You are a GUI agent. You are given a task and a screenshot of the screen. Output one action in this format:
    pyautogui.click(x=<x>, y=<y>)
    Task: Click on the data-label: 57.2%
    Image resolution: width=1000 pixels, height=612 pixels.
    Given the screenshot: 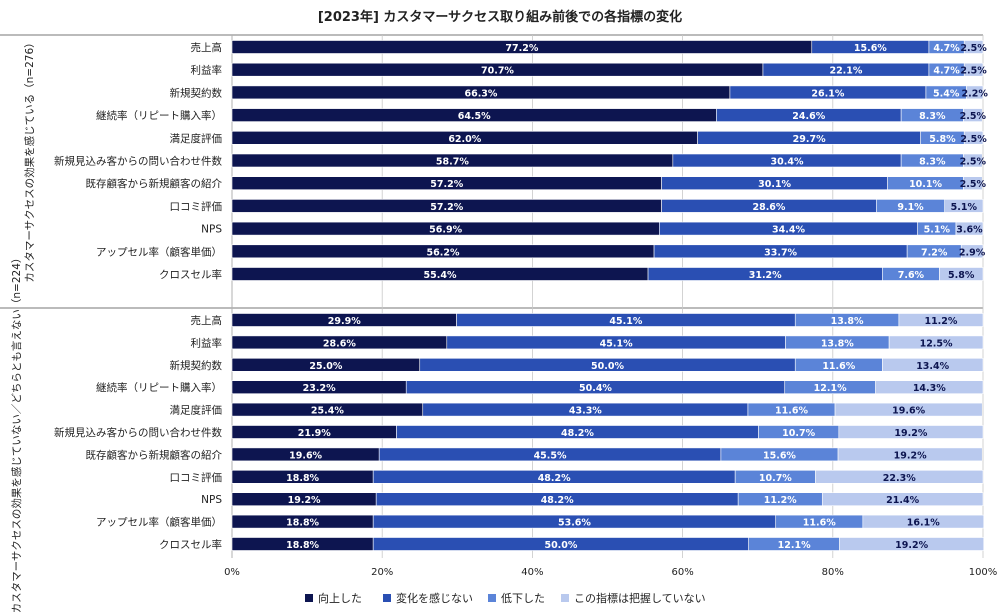 What is the action you would take?
    pyautogui.click(x=446, y=184)
    